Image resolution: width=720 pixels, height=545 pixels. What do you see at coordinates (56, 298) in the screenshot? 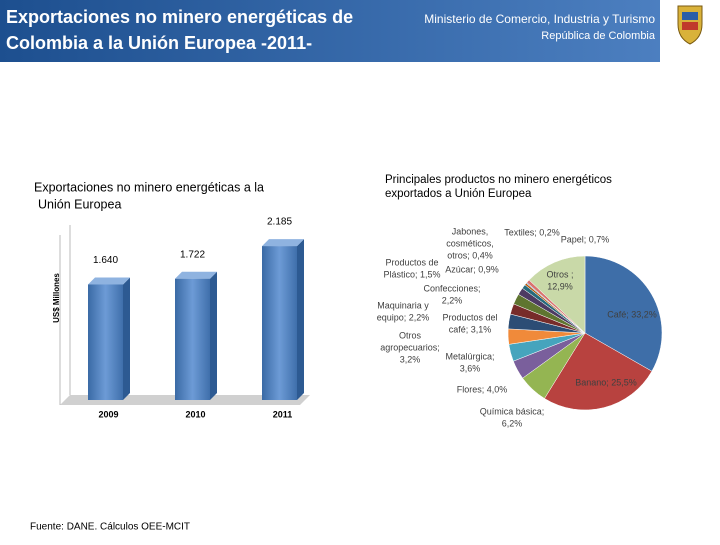
I see `y-axis-label: US$ Millones` at bounding box center [56, 298].